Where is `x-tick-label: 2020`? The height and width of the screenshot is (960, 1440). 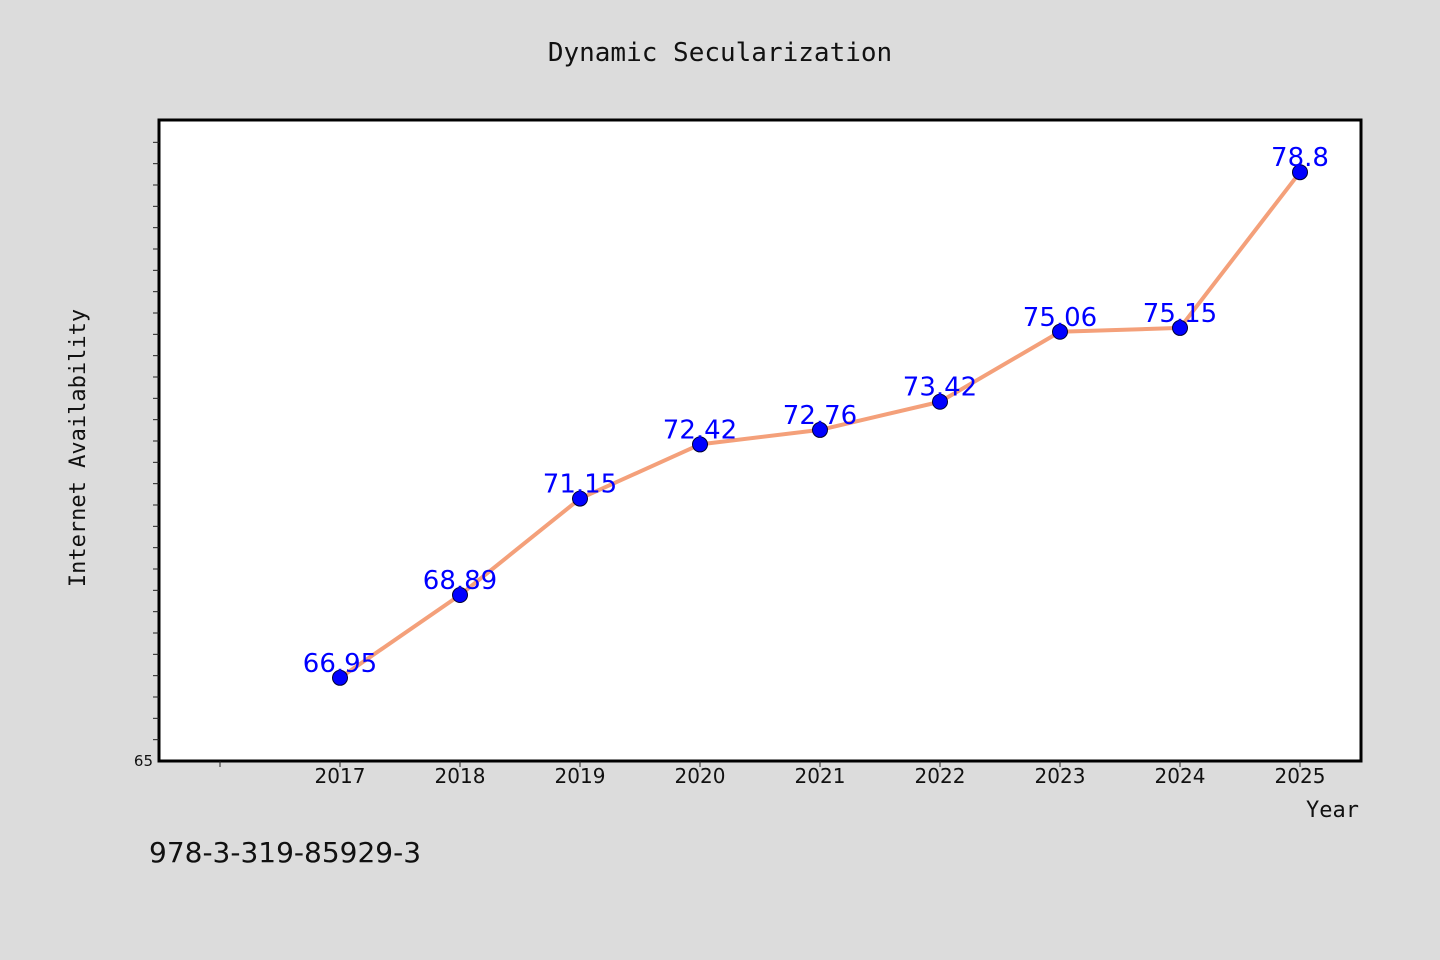 x-tick-label: 2020 is located at coordinates (700, 776).